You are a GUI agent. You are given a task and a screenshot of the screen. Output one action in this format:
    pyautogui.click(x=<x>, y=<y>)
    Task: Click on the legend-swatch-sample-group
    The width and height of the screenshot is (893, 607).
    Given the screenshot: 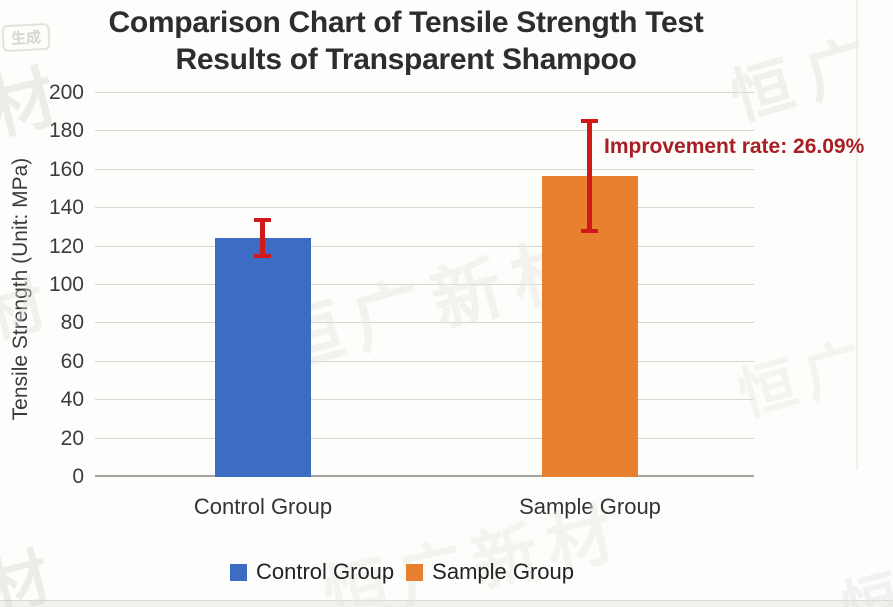 What is the action you would take?
    pyautogui.click(x=415, y=572)
    